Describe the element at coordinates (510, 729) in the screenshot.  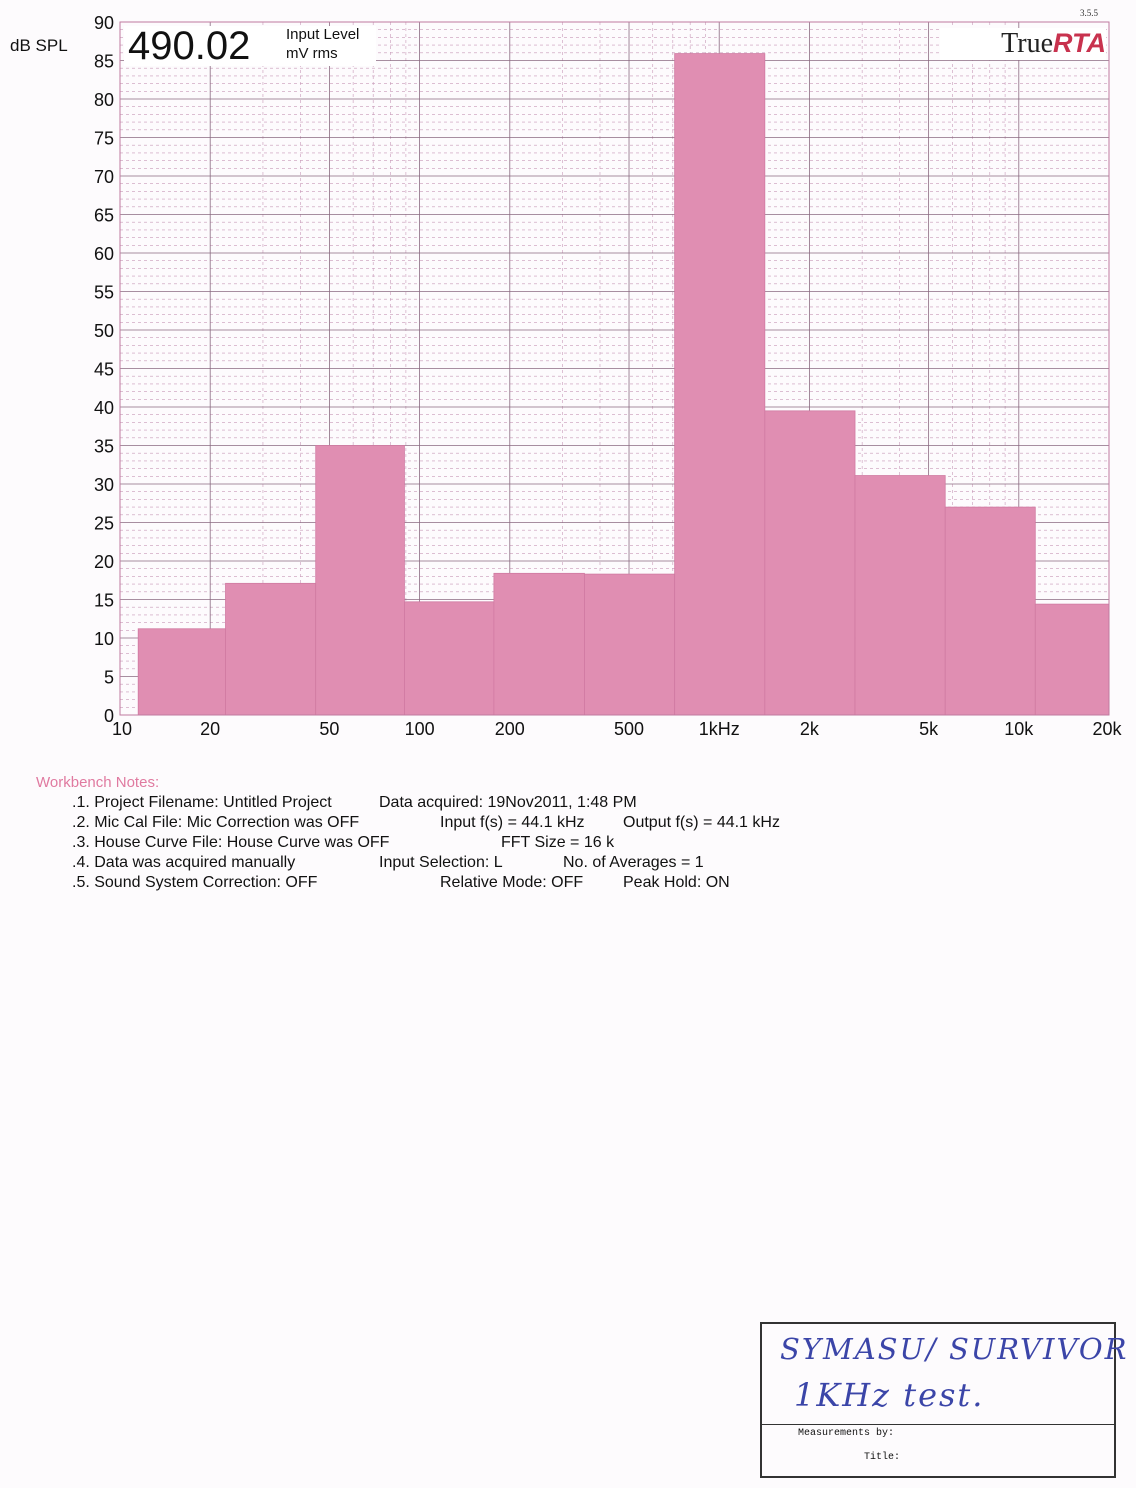
I see `x-tick-label: 200` at that location.